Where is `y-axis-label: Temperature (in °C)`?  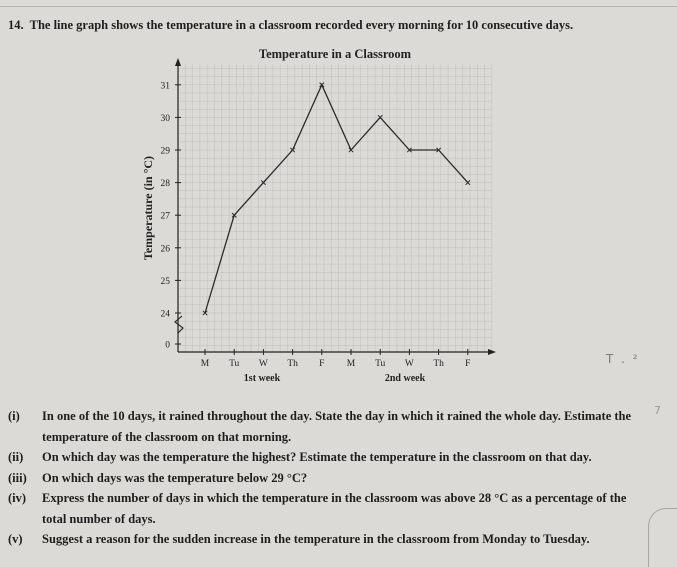
y-axis-label: Temperature (in °C) is located at coordinates (148, 208).